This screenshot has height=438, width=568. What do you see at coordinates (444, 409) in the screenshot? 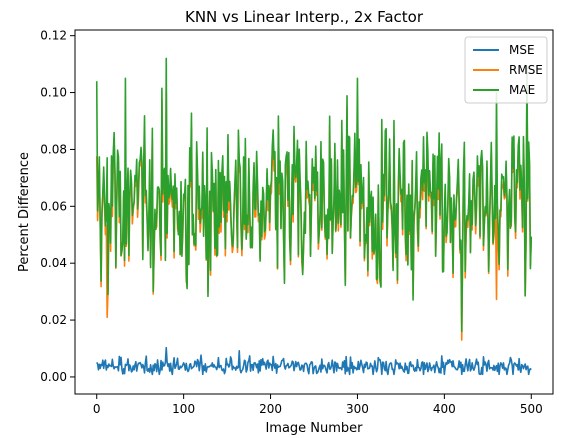
I see `x-tick-label: 400` at bounding box center [444, 409].